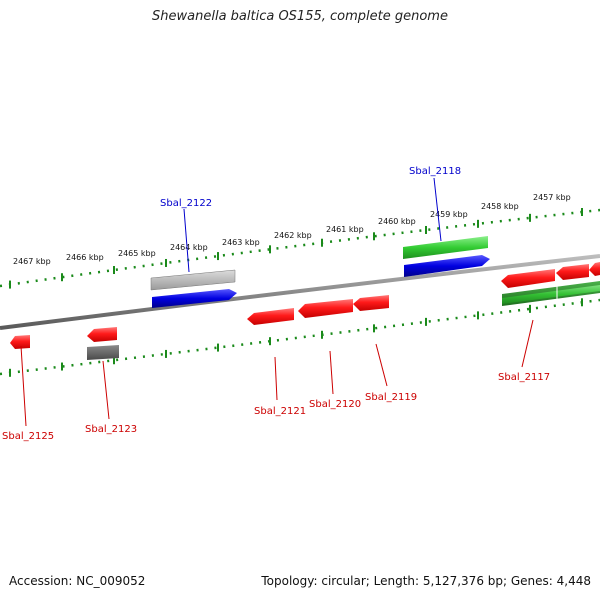 The height and width of the screenshot is (600, 600). I want to click on gene-label-sbal-2122: Sbal_2122, so click(186, 203).